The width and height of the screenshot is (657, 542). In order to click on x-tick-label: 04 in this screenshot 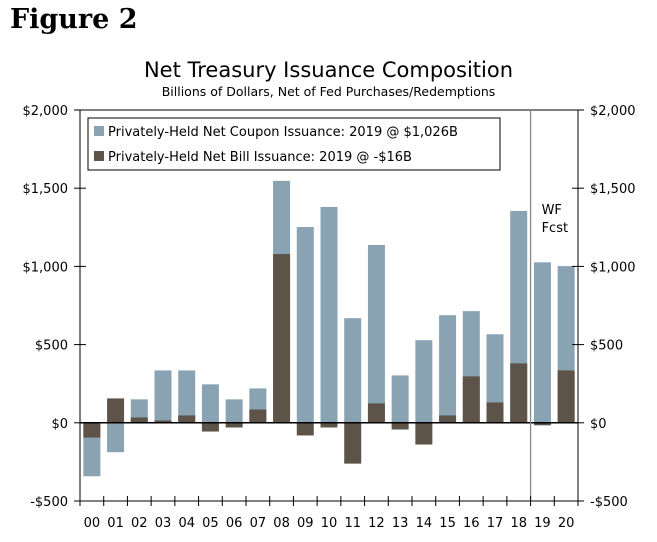, I will do `click(186, 523)`.